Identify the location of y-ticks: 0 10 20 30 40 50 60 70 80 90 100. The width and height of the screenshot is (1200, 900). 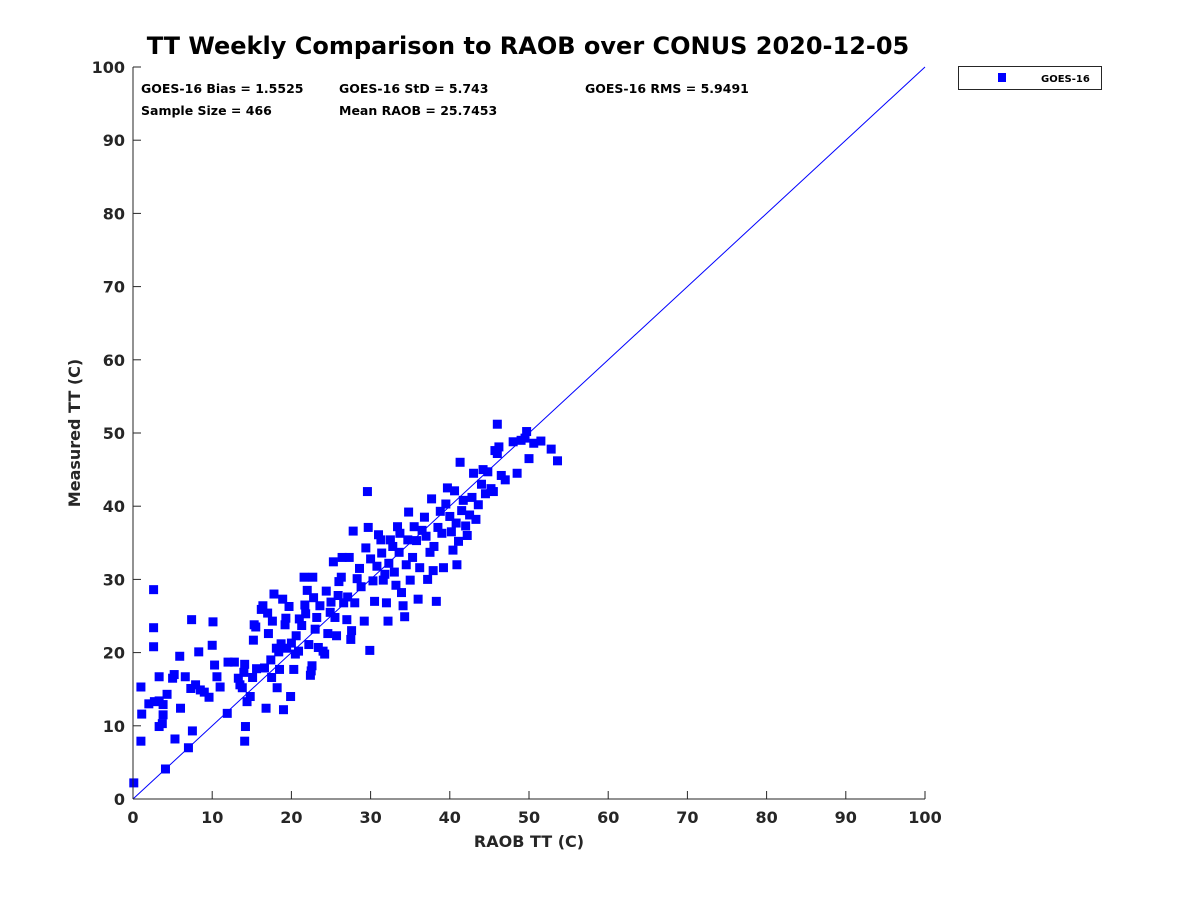
(116, 433).